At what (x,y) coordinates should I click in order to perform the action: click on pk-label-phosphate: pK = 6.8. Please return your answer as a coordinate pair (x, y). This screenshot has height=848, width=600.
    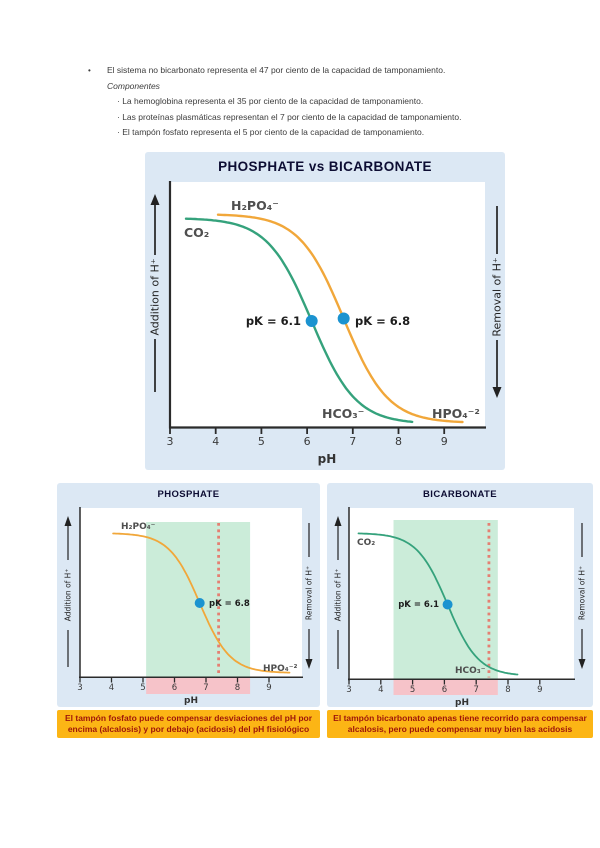
    Looking at the image, I should click on (382, 321).